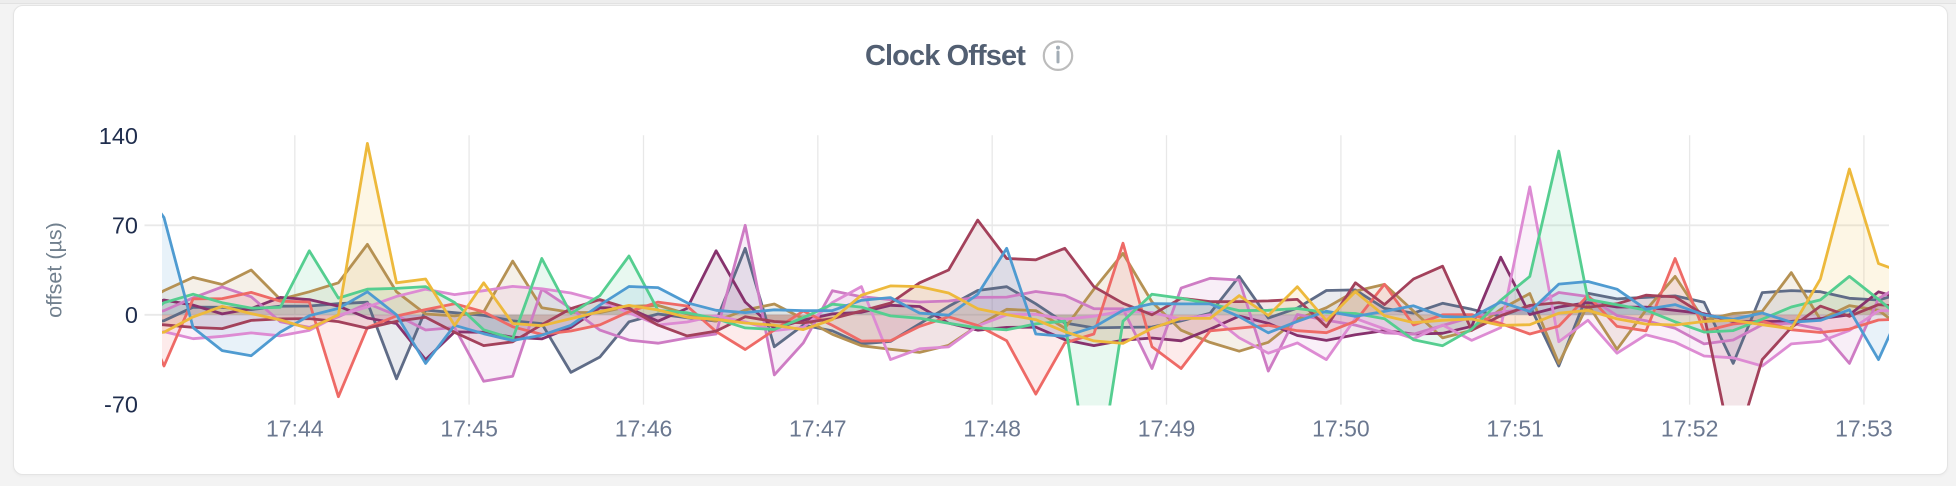  I want to click on svg-text: 17:52, so click(1690, 428).